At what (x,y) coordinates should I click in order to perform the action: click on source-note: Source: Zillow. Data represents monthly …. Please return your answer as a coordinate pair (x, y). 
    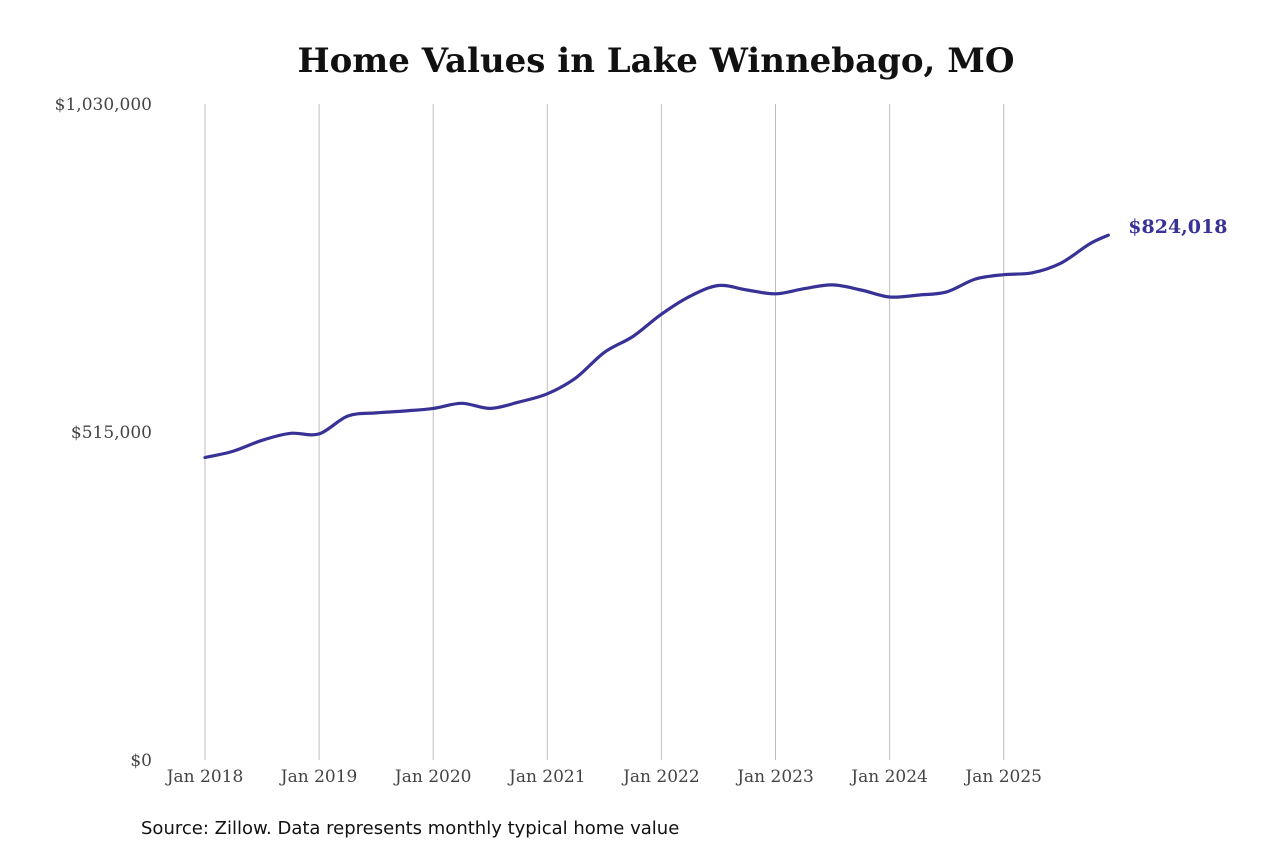
    Looking at the image, I should click on (410, 828).